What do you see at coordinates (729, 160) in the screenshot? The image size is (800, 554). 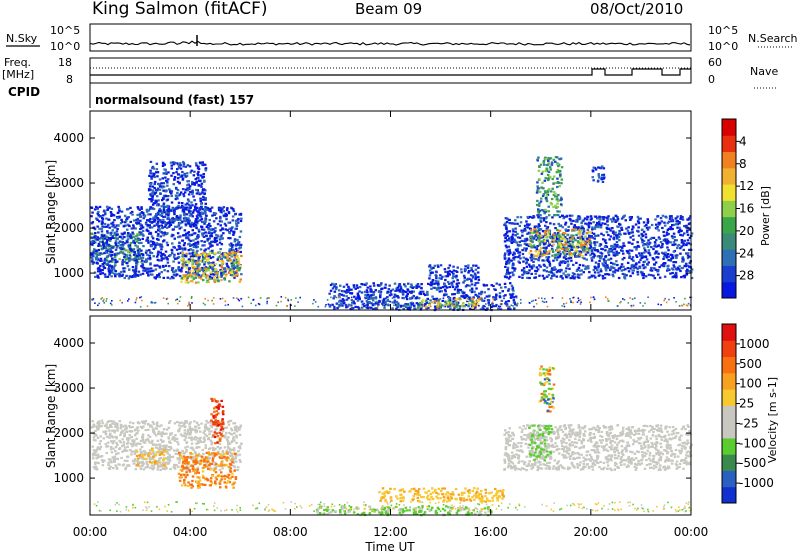 I see `colorbar-segment` at bounding box center [729, 160].